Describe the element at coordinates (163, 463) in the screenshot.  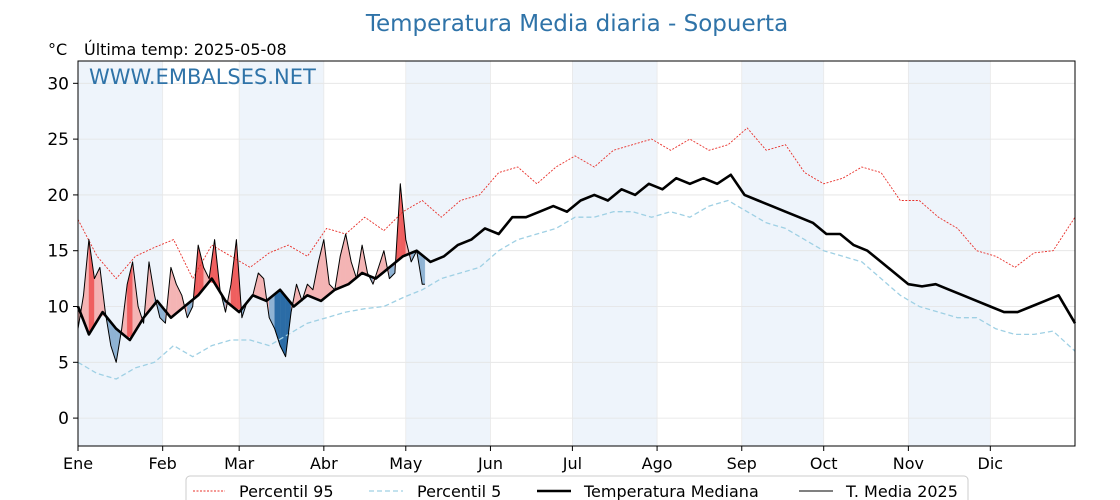
I see `x-tick-label-feb: Feb` at that location.